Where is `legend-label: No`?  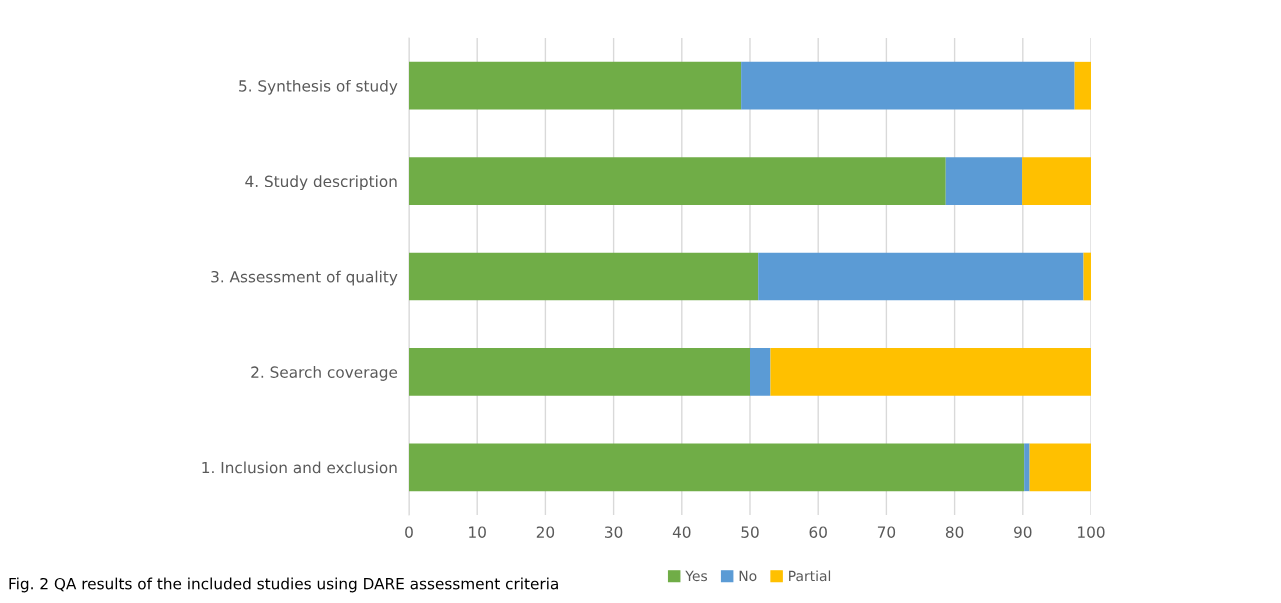
legend-label: No is located at coordinates (748, 576).